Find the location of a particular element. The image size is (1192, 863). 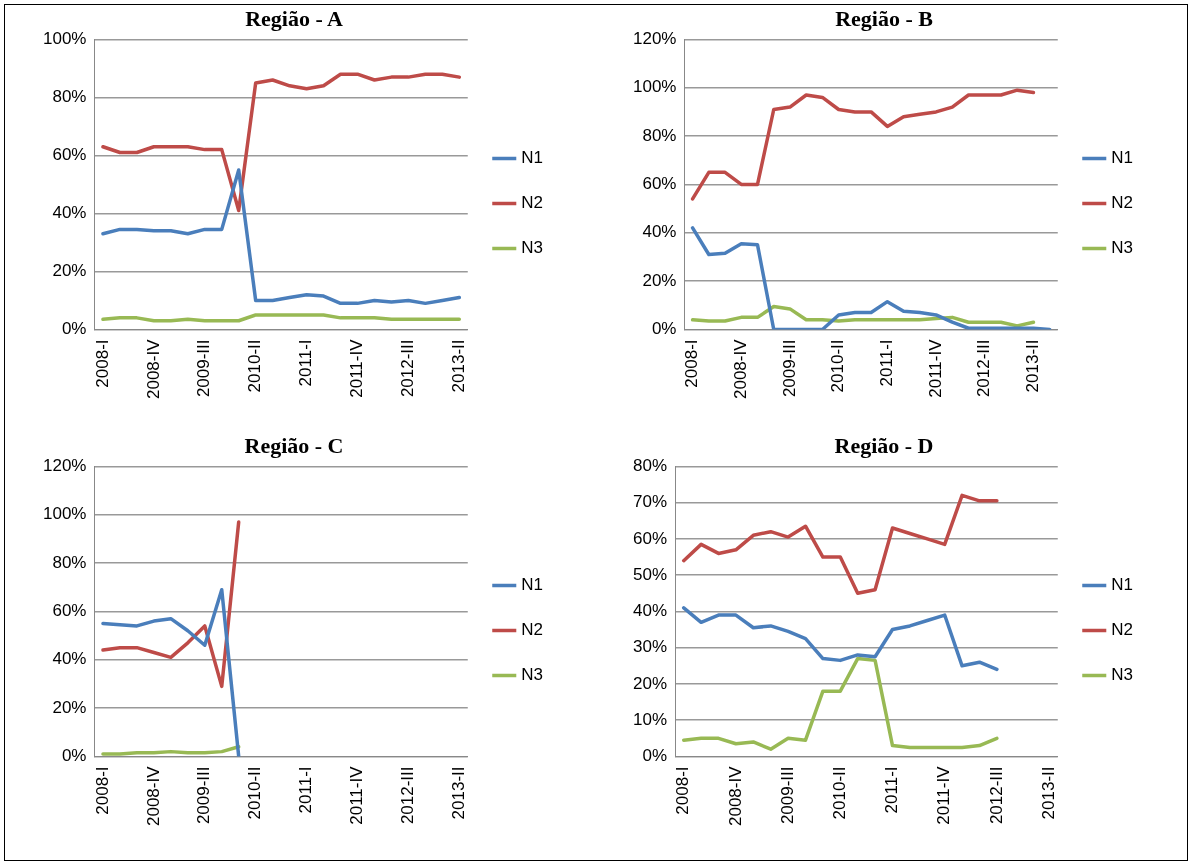

y-tick-label: 30% is located at coordinates (650, 647).